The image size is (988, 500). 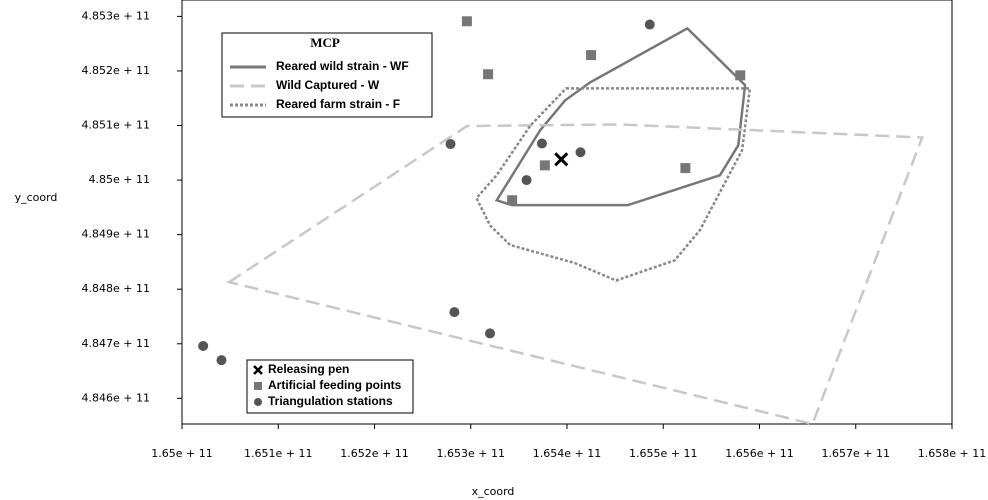 I want to click on legend-label: Releasing pen, so click(x=308, y=369).